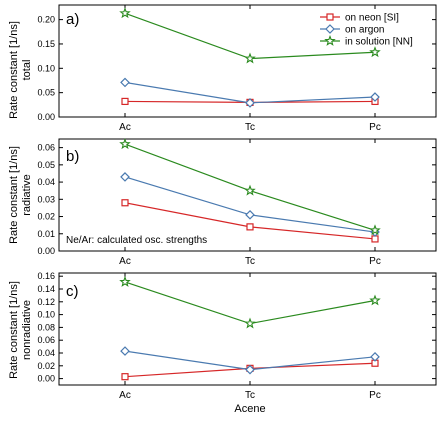 Image resolution: width=447 pixels, height=425 pixels. What do you see at coordinates (249, 409) in the screenshot?
I see `xlabel: Acene` at bounding box center [249, 409].